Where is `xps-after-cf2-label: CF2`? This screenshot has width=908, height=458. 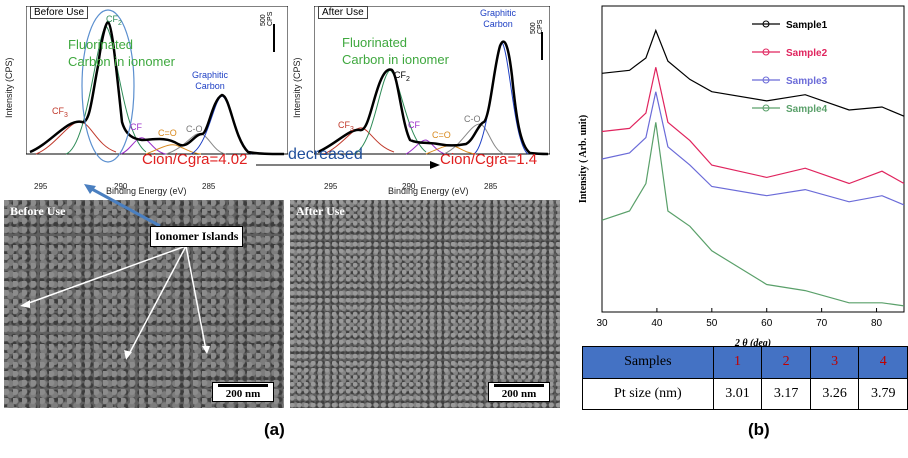 xps-after-cf2-label: CF2 is located at coordinates (402, 76).